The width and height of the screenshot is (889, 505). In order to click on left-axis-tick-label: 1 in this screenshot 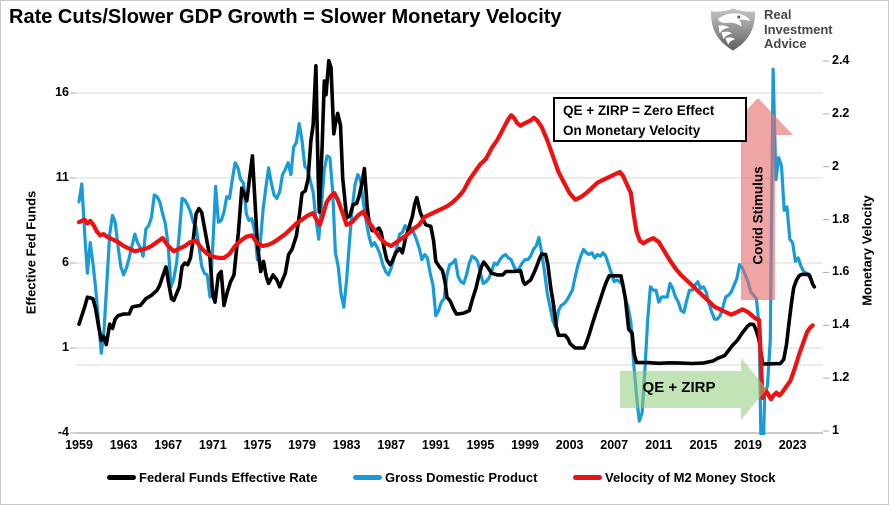, I will do `click(65, 347)`.